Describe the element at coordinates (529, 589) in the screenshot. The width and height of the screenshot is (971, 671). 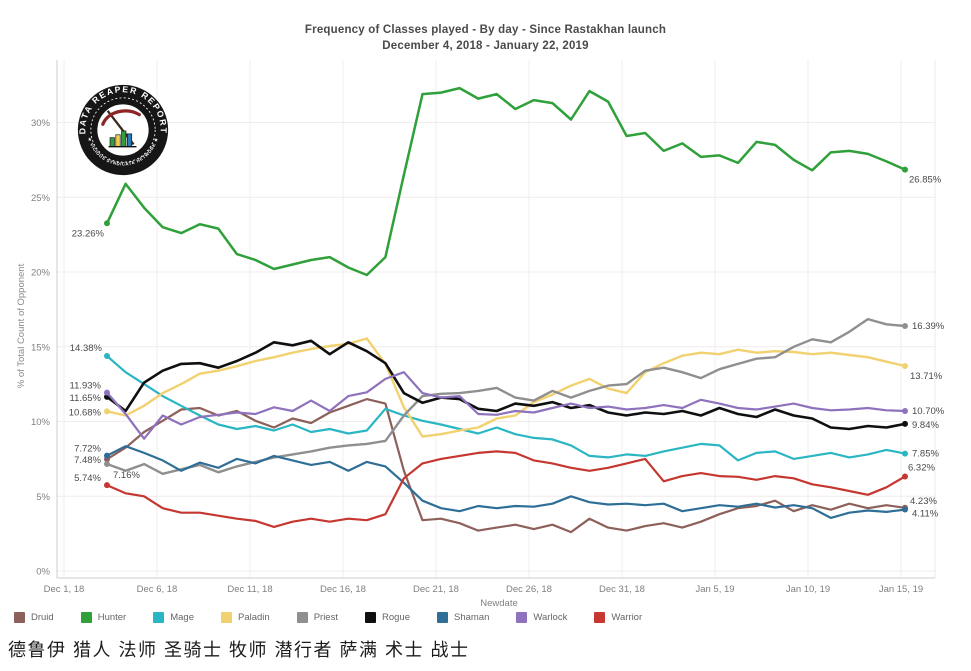
I see `x-tick-label: Dec 26, 18` at that location.